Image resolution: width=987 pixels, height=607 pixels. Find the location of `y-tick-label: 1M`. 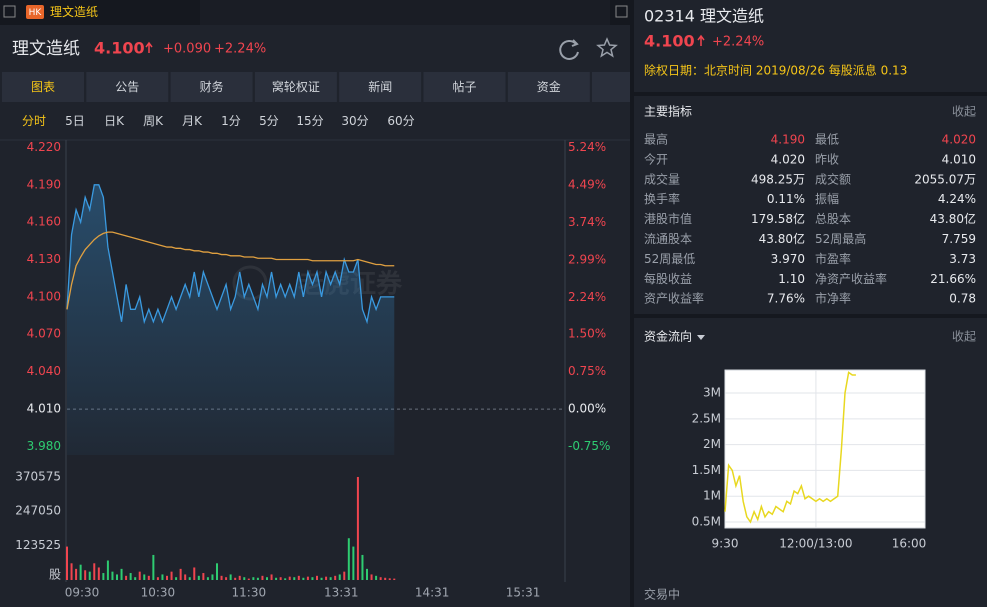

y-tick-label: 1M is located at coordinates (712, 496).